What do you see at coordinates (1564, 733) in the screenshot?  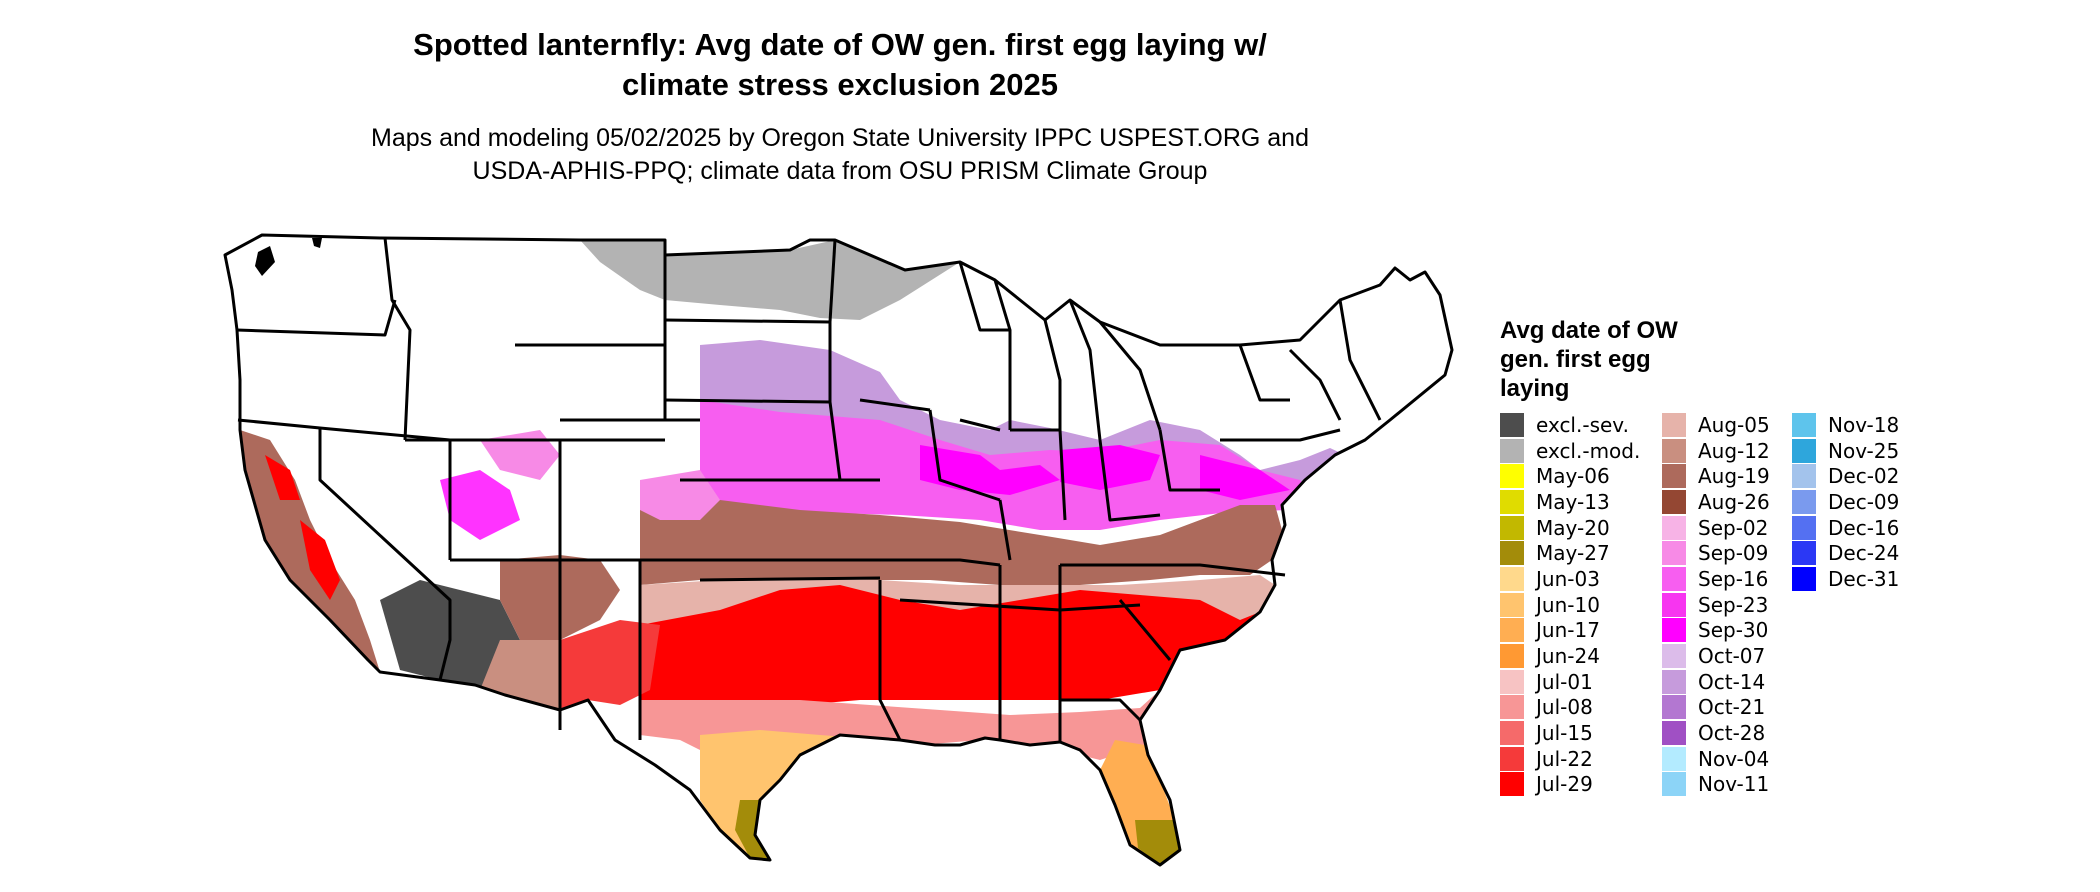 I see `legend-label: Jul-15` at bounding box center [1564, 733].